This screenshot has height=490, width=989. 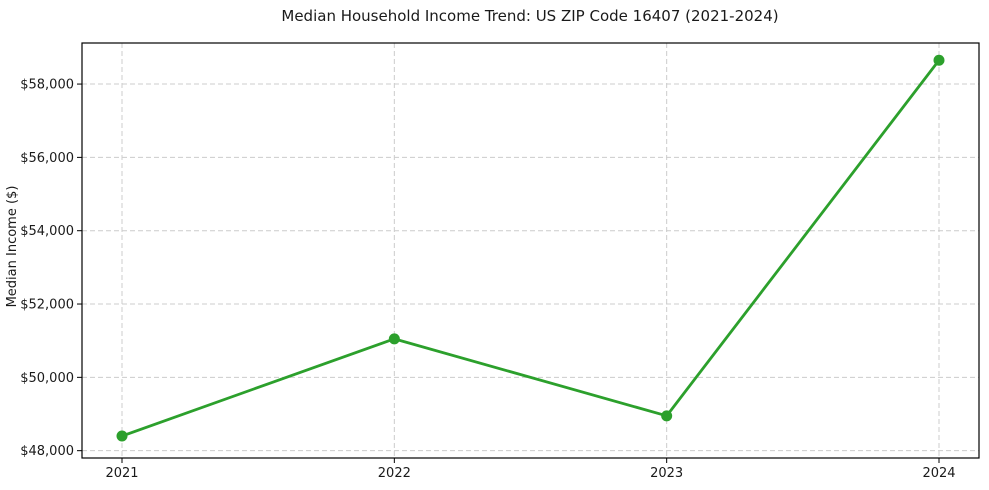 I want to click on y-tick-label: $56,000, so click(x=47, y=158).